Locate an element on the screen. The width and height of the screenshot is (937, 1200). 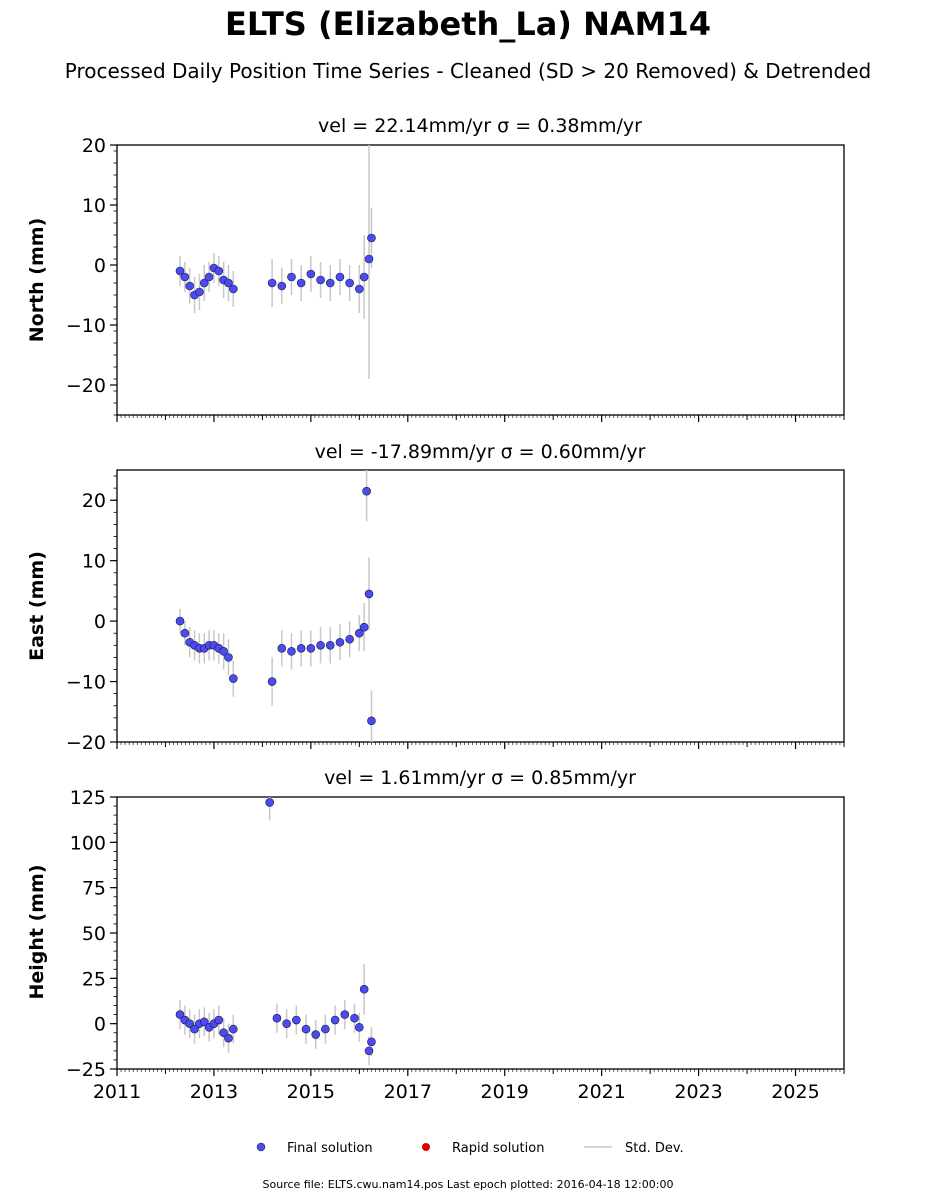
height-y-tick-label: 50 is located at coordinates (94, 934).